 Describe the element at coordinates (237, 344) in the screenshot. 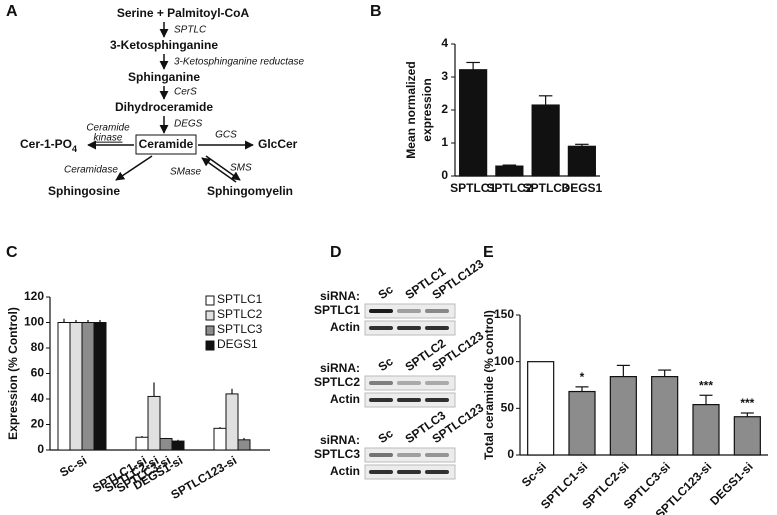

I see `legend-label: DEGS1` at that location.